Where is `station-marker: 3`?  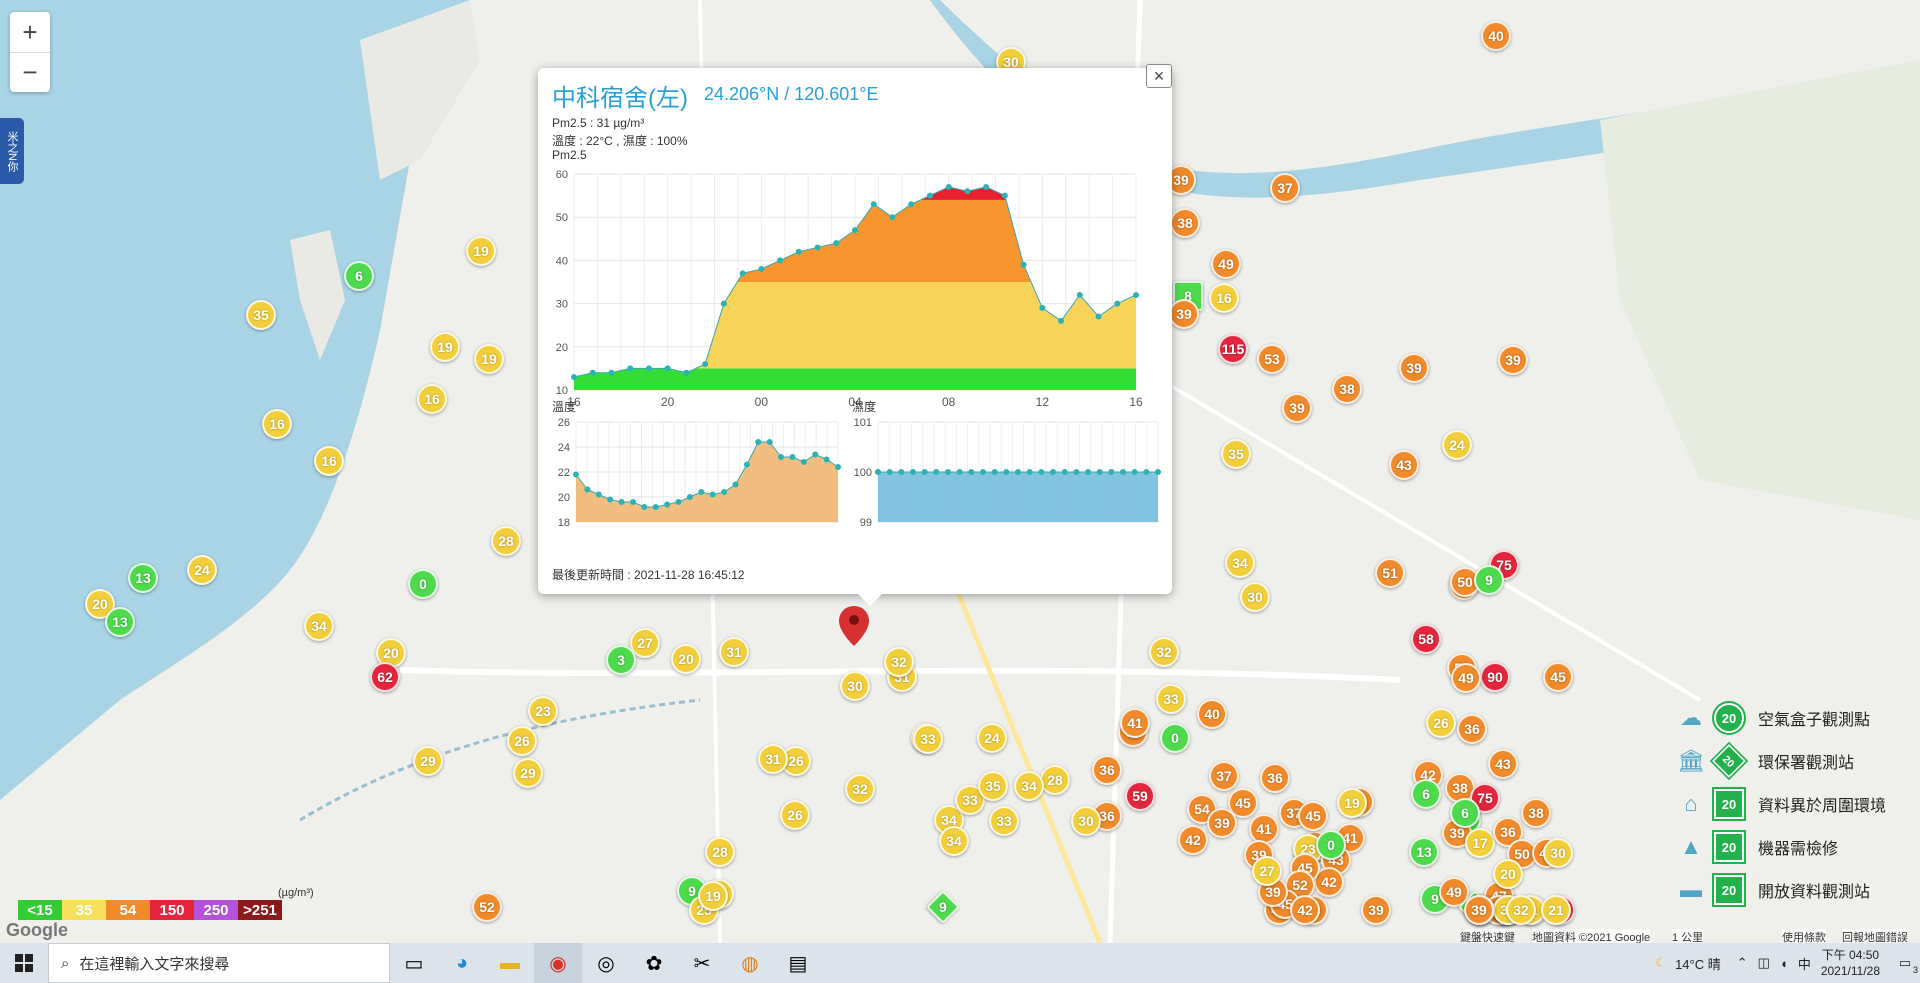
station-marker: 3 is located at coordinates (621, 660).